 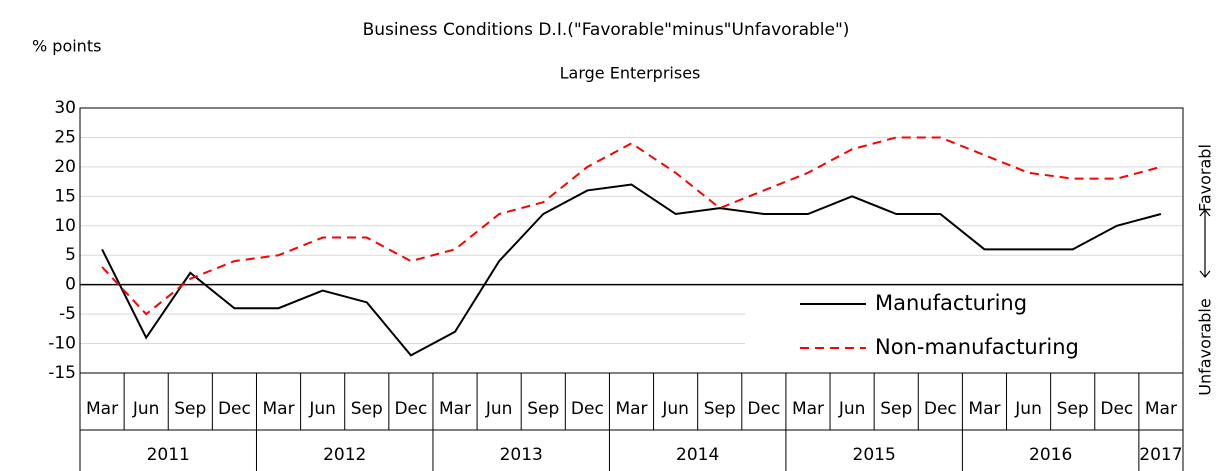 I want to click on year-label: 2015, so click(x=874, y=455).